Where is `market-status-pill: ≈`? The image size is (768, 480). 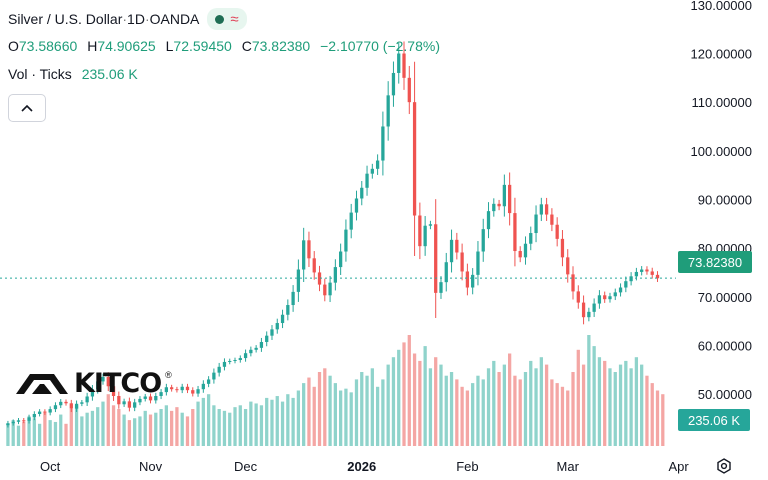 market-status-pill: ≈ is located at coordinates (227, 19).